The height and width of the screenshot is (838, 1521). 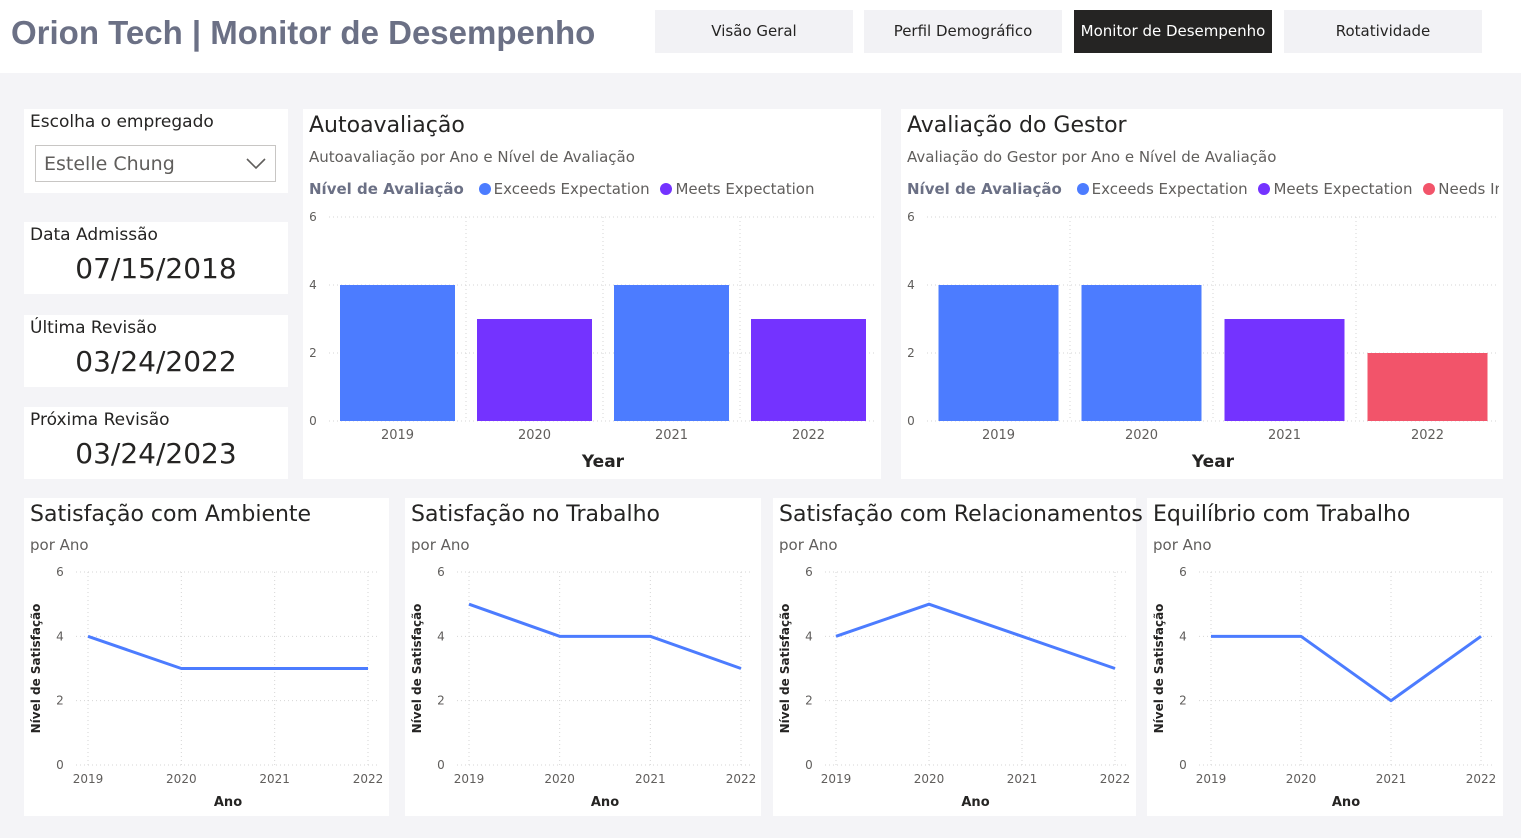 I want to click on page-title: Orion Tech | Monitor de Desempenho, so click(x=303, y=32).